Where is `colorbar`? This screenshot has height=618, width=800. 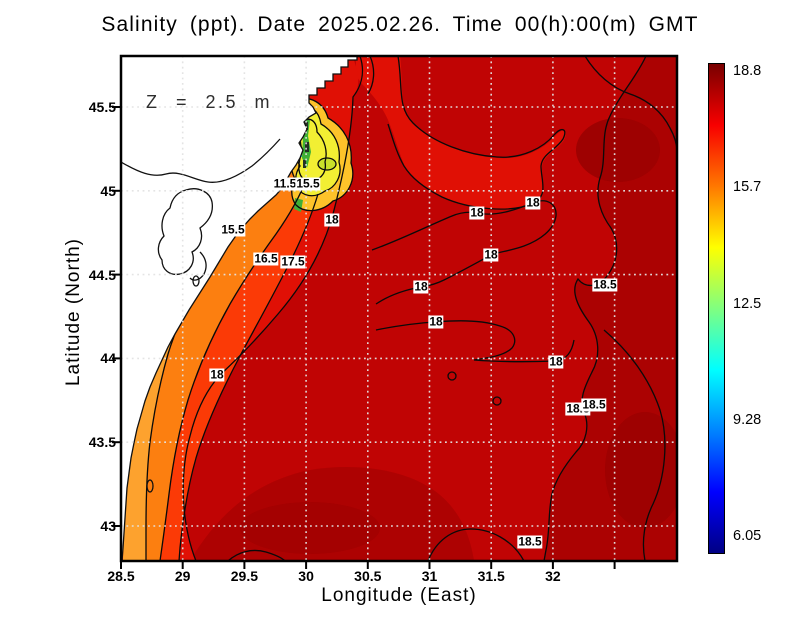 colorbar is located at coordinates (716, 308).